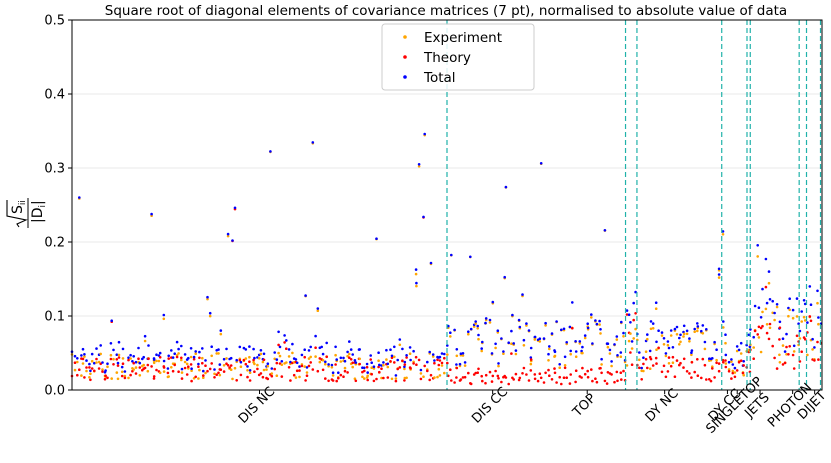 This screenshot has width=831, height=463. What do you see at coordinates (54, 95) in the screenshot?
I see `y-tick-label: 0.4` at bounding box center [54, 95].